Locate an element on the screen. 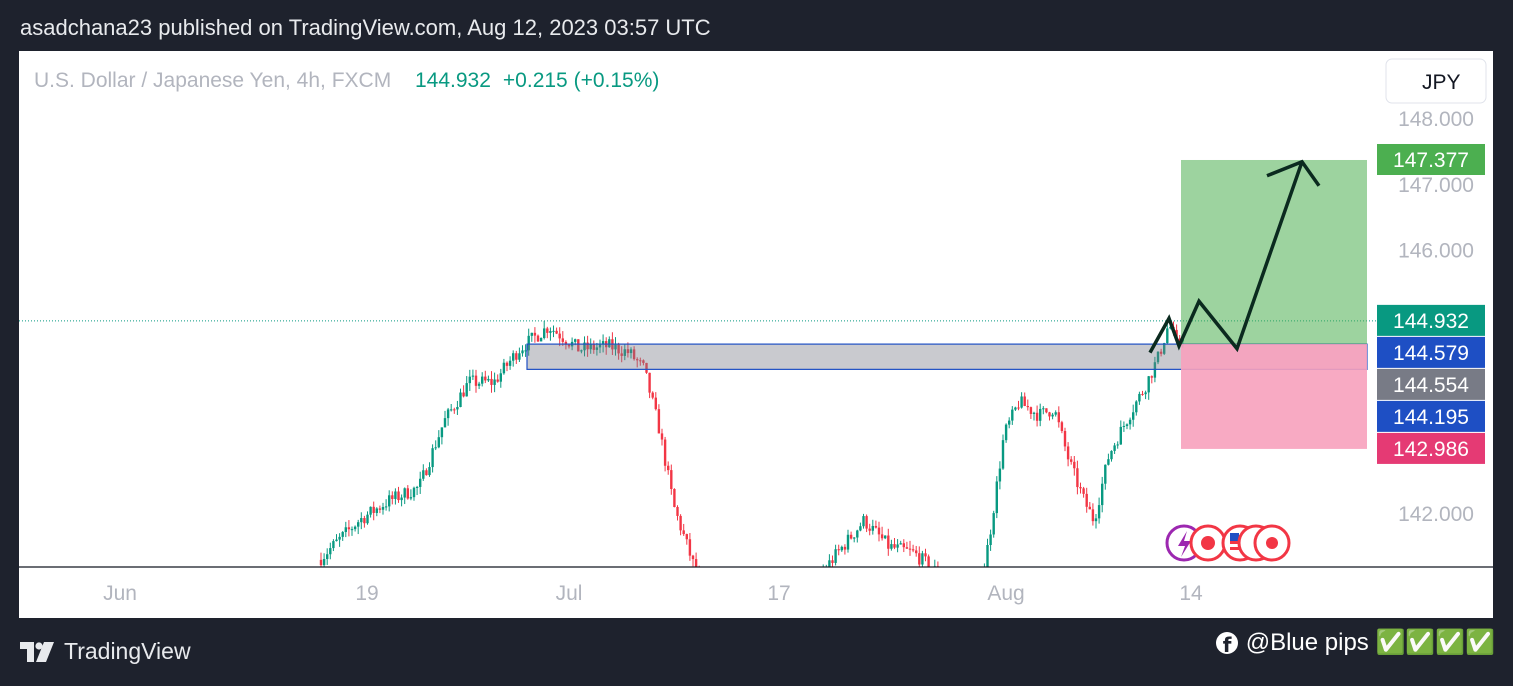 This screenshot has width=1513, height=686. long-position-target-zone is located at coordinates (1274, 252).